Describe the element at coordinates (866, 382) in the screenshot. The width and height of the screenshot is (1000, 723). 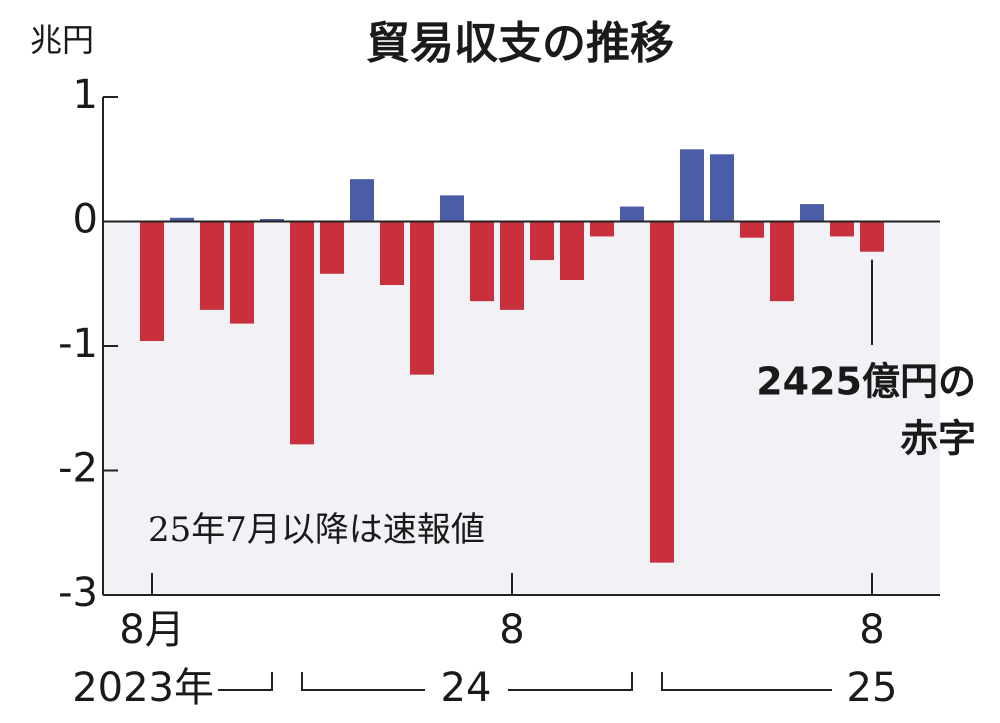
I see `annotation: 2425億円の` at that location.